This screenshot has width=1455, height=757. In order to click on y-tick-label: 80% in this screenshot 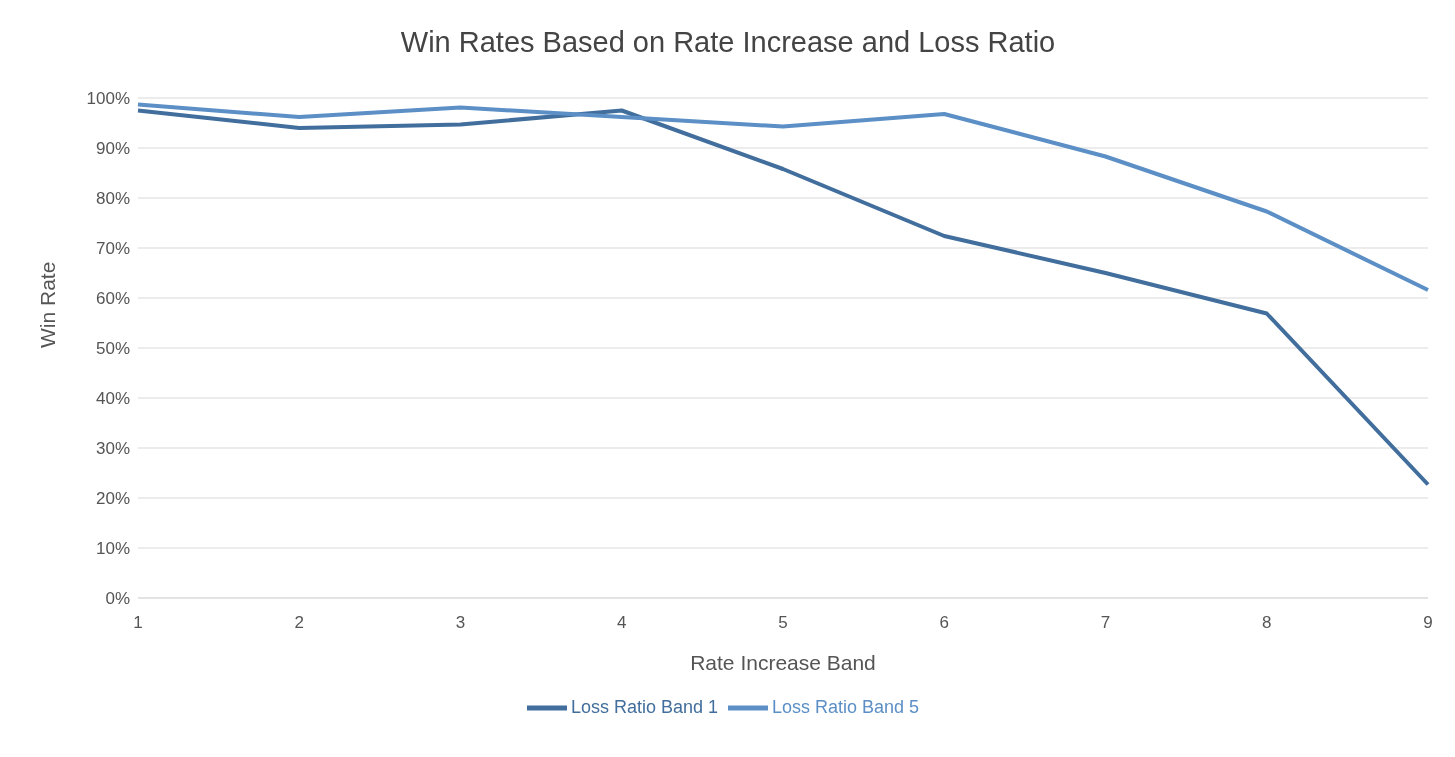, I will do `click(112, 199)`.